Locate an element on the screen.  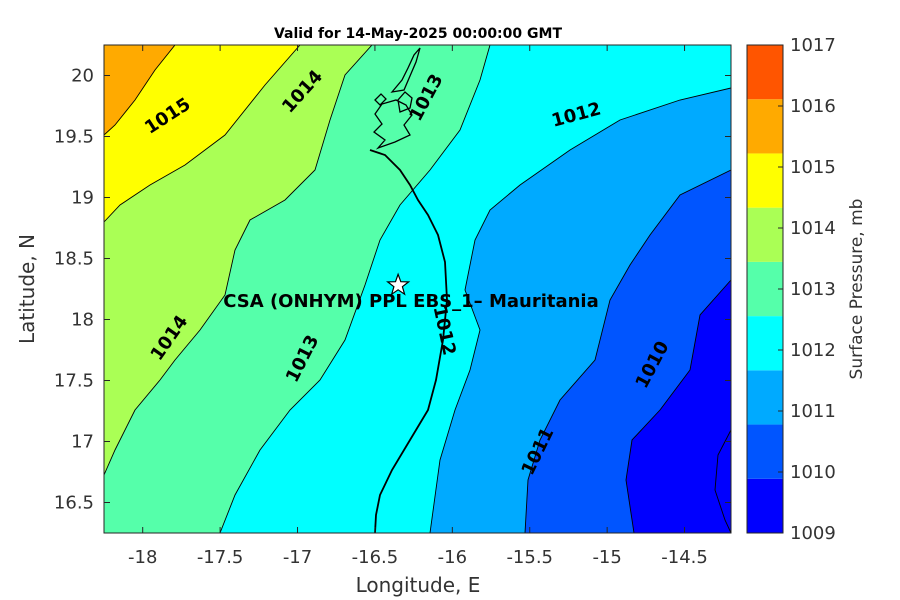
colorbar-tick-label: 1016 is located at coordinates (813, 106).